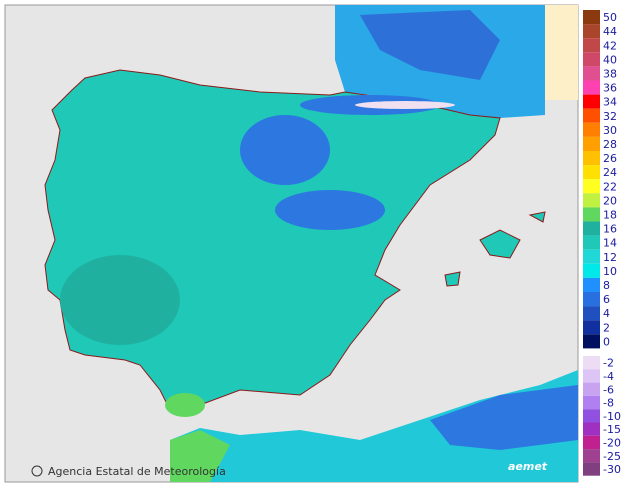 The width and height of the screenshot is (630, 504). I want to click on legend-label: -8, so click(608, 403).